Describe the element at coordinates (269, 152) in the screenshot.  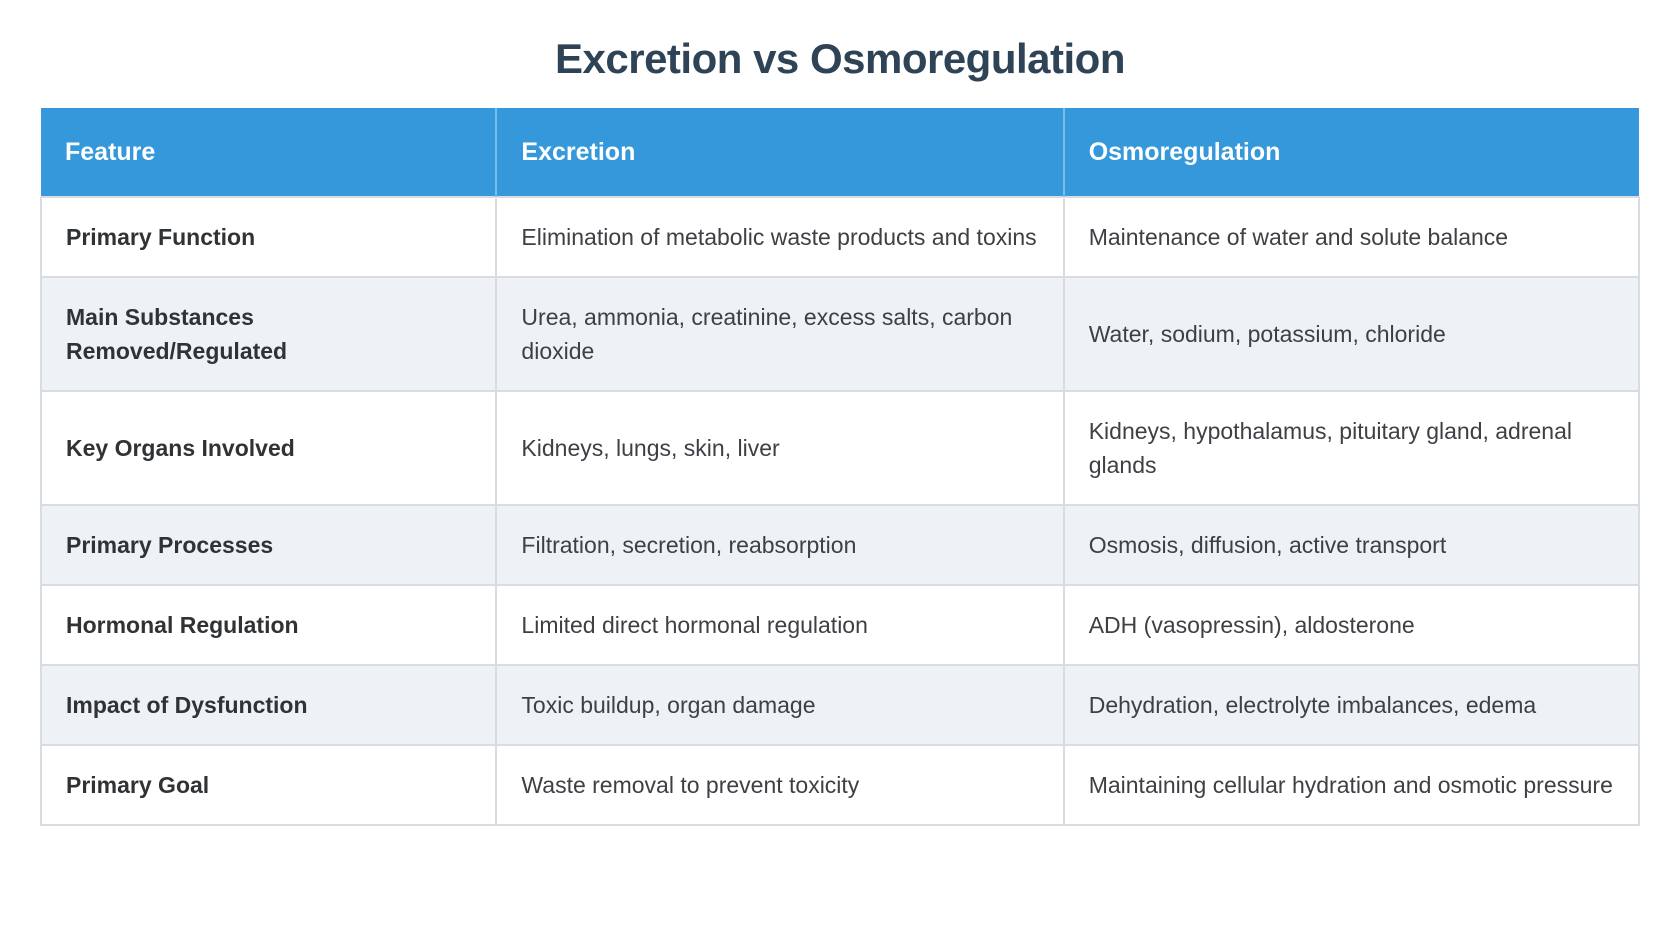
I see `column-header-feature: Feature` at that location.